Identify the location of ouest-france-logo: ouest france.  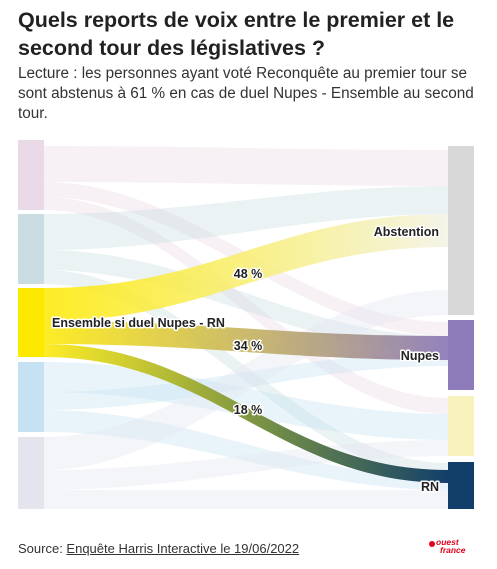
(450, 547).